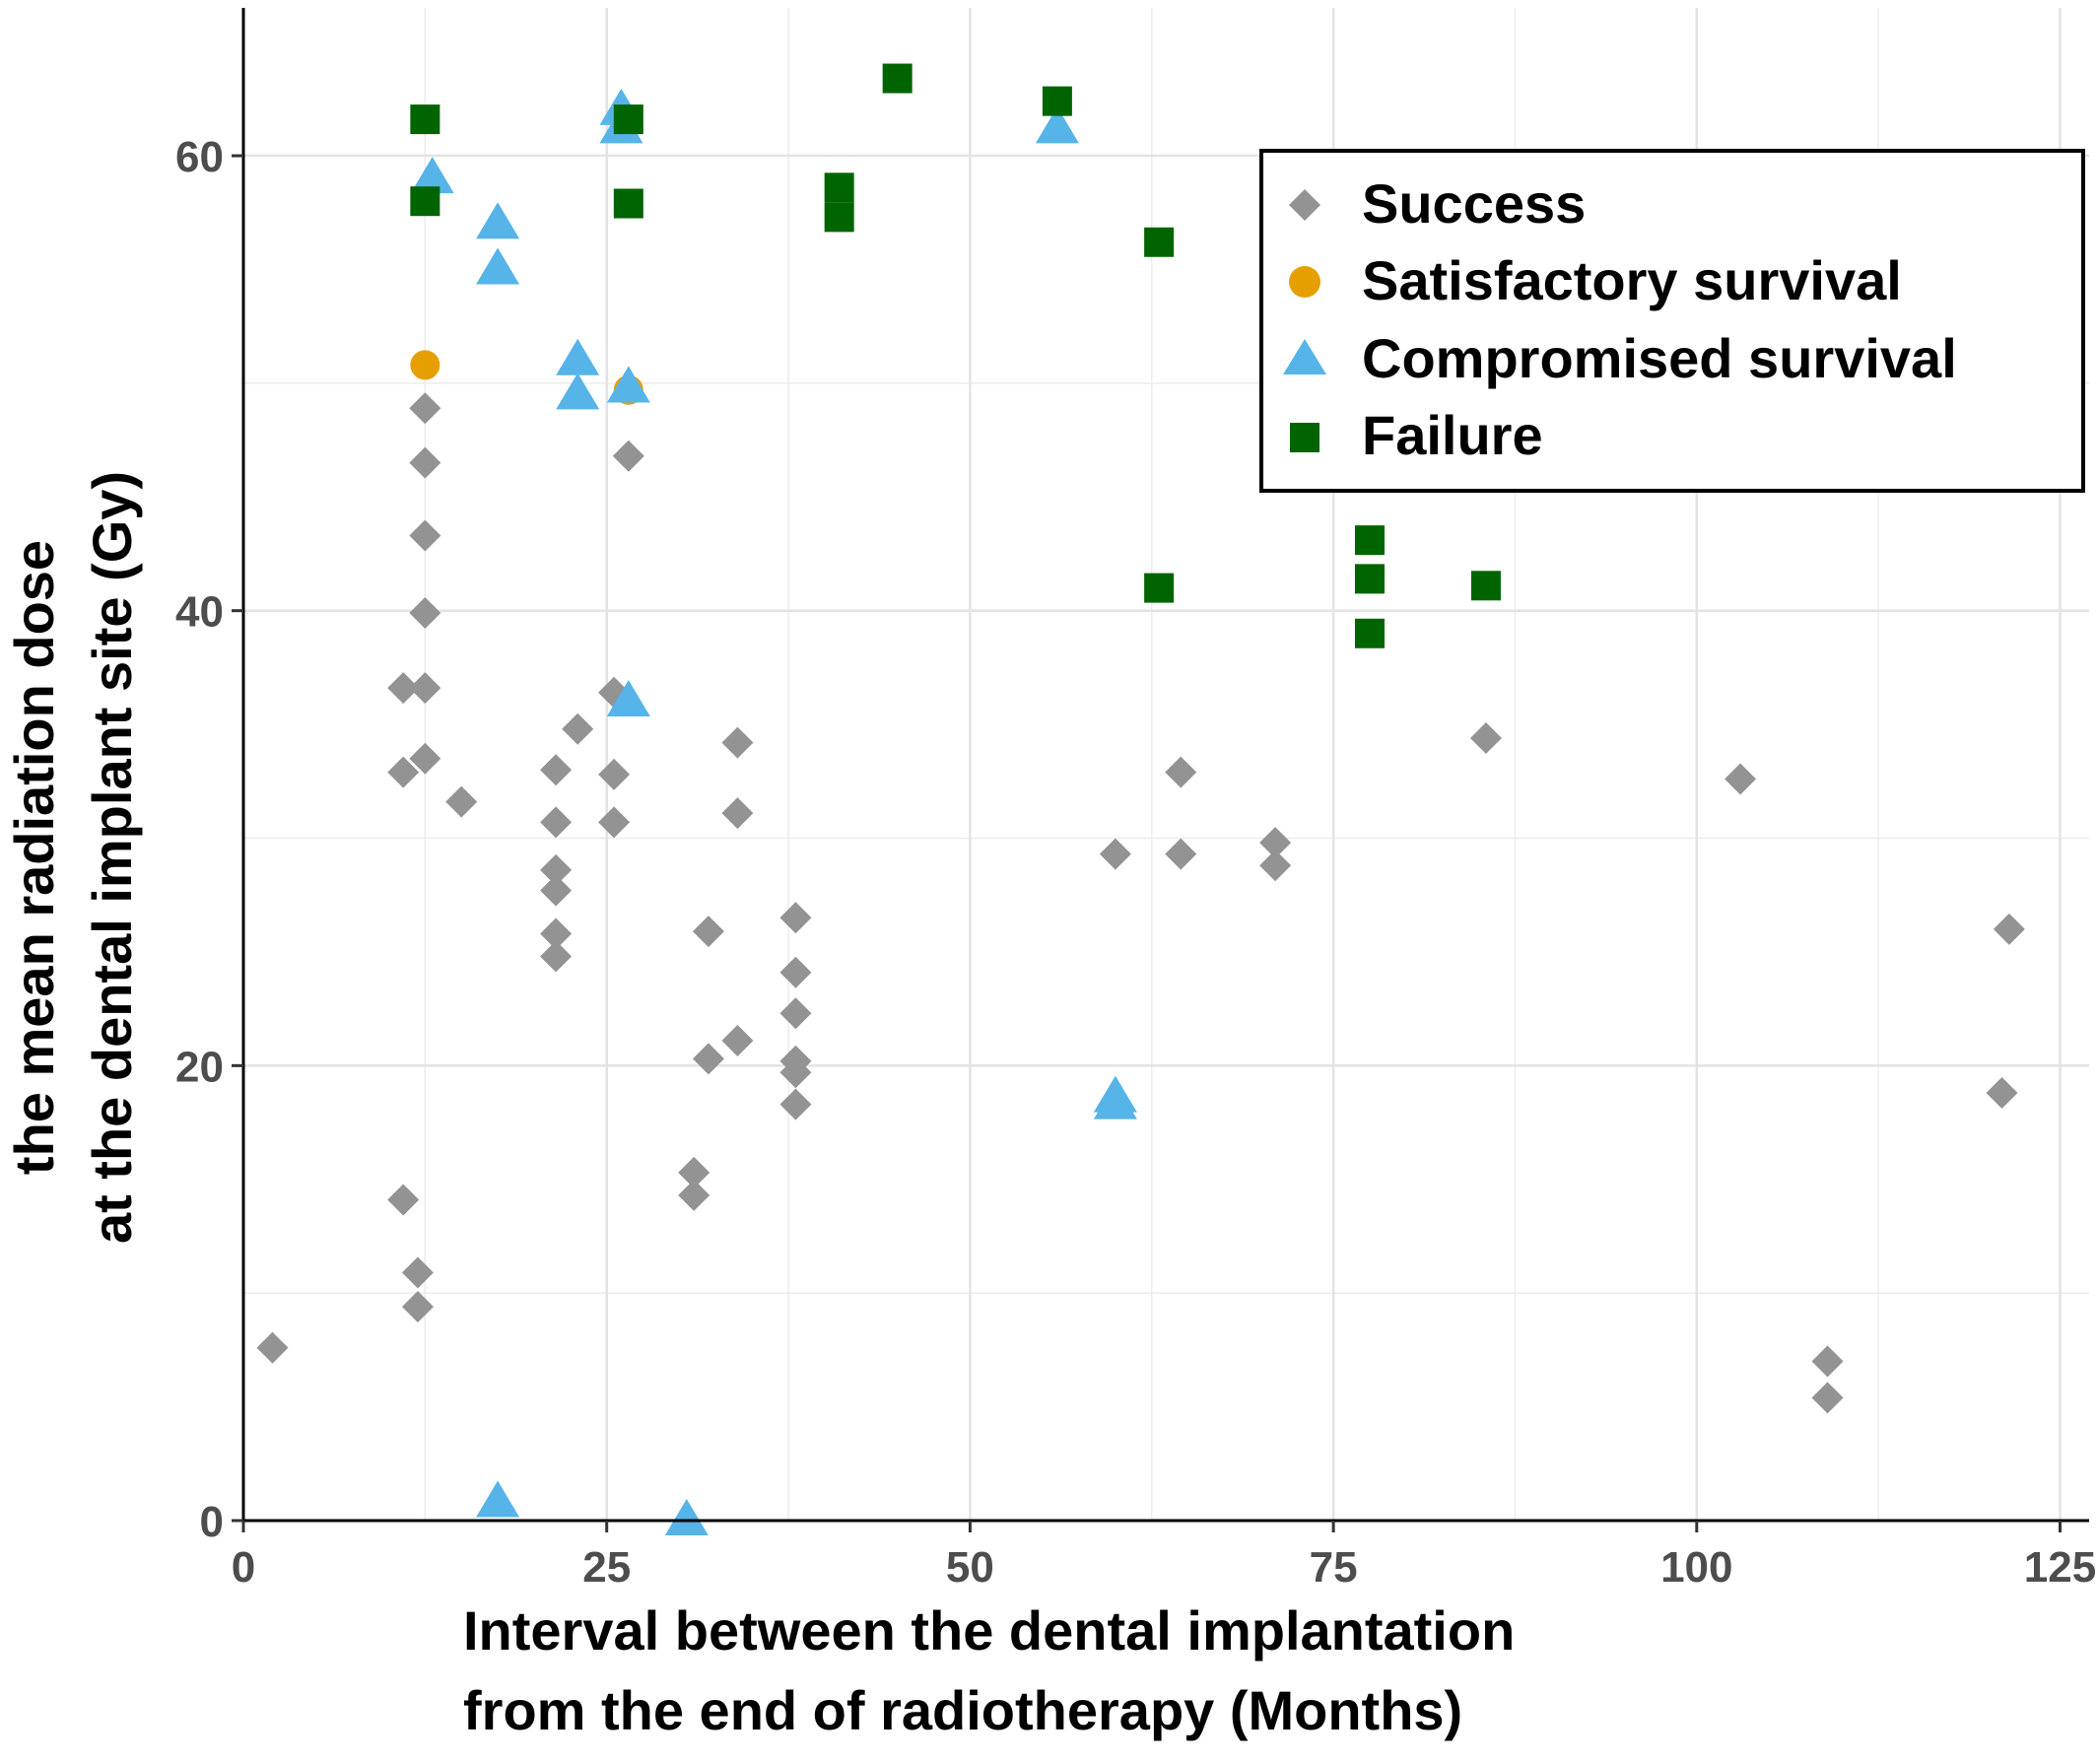 The image size is (2097, 1764). What do you see at coordinates (1474, 203) in the screenshot?
I see `legend-label-success: Success` at bounding box center [1474, 203].